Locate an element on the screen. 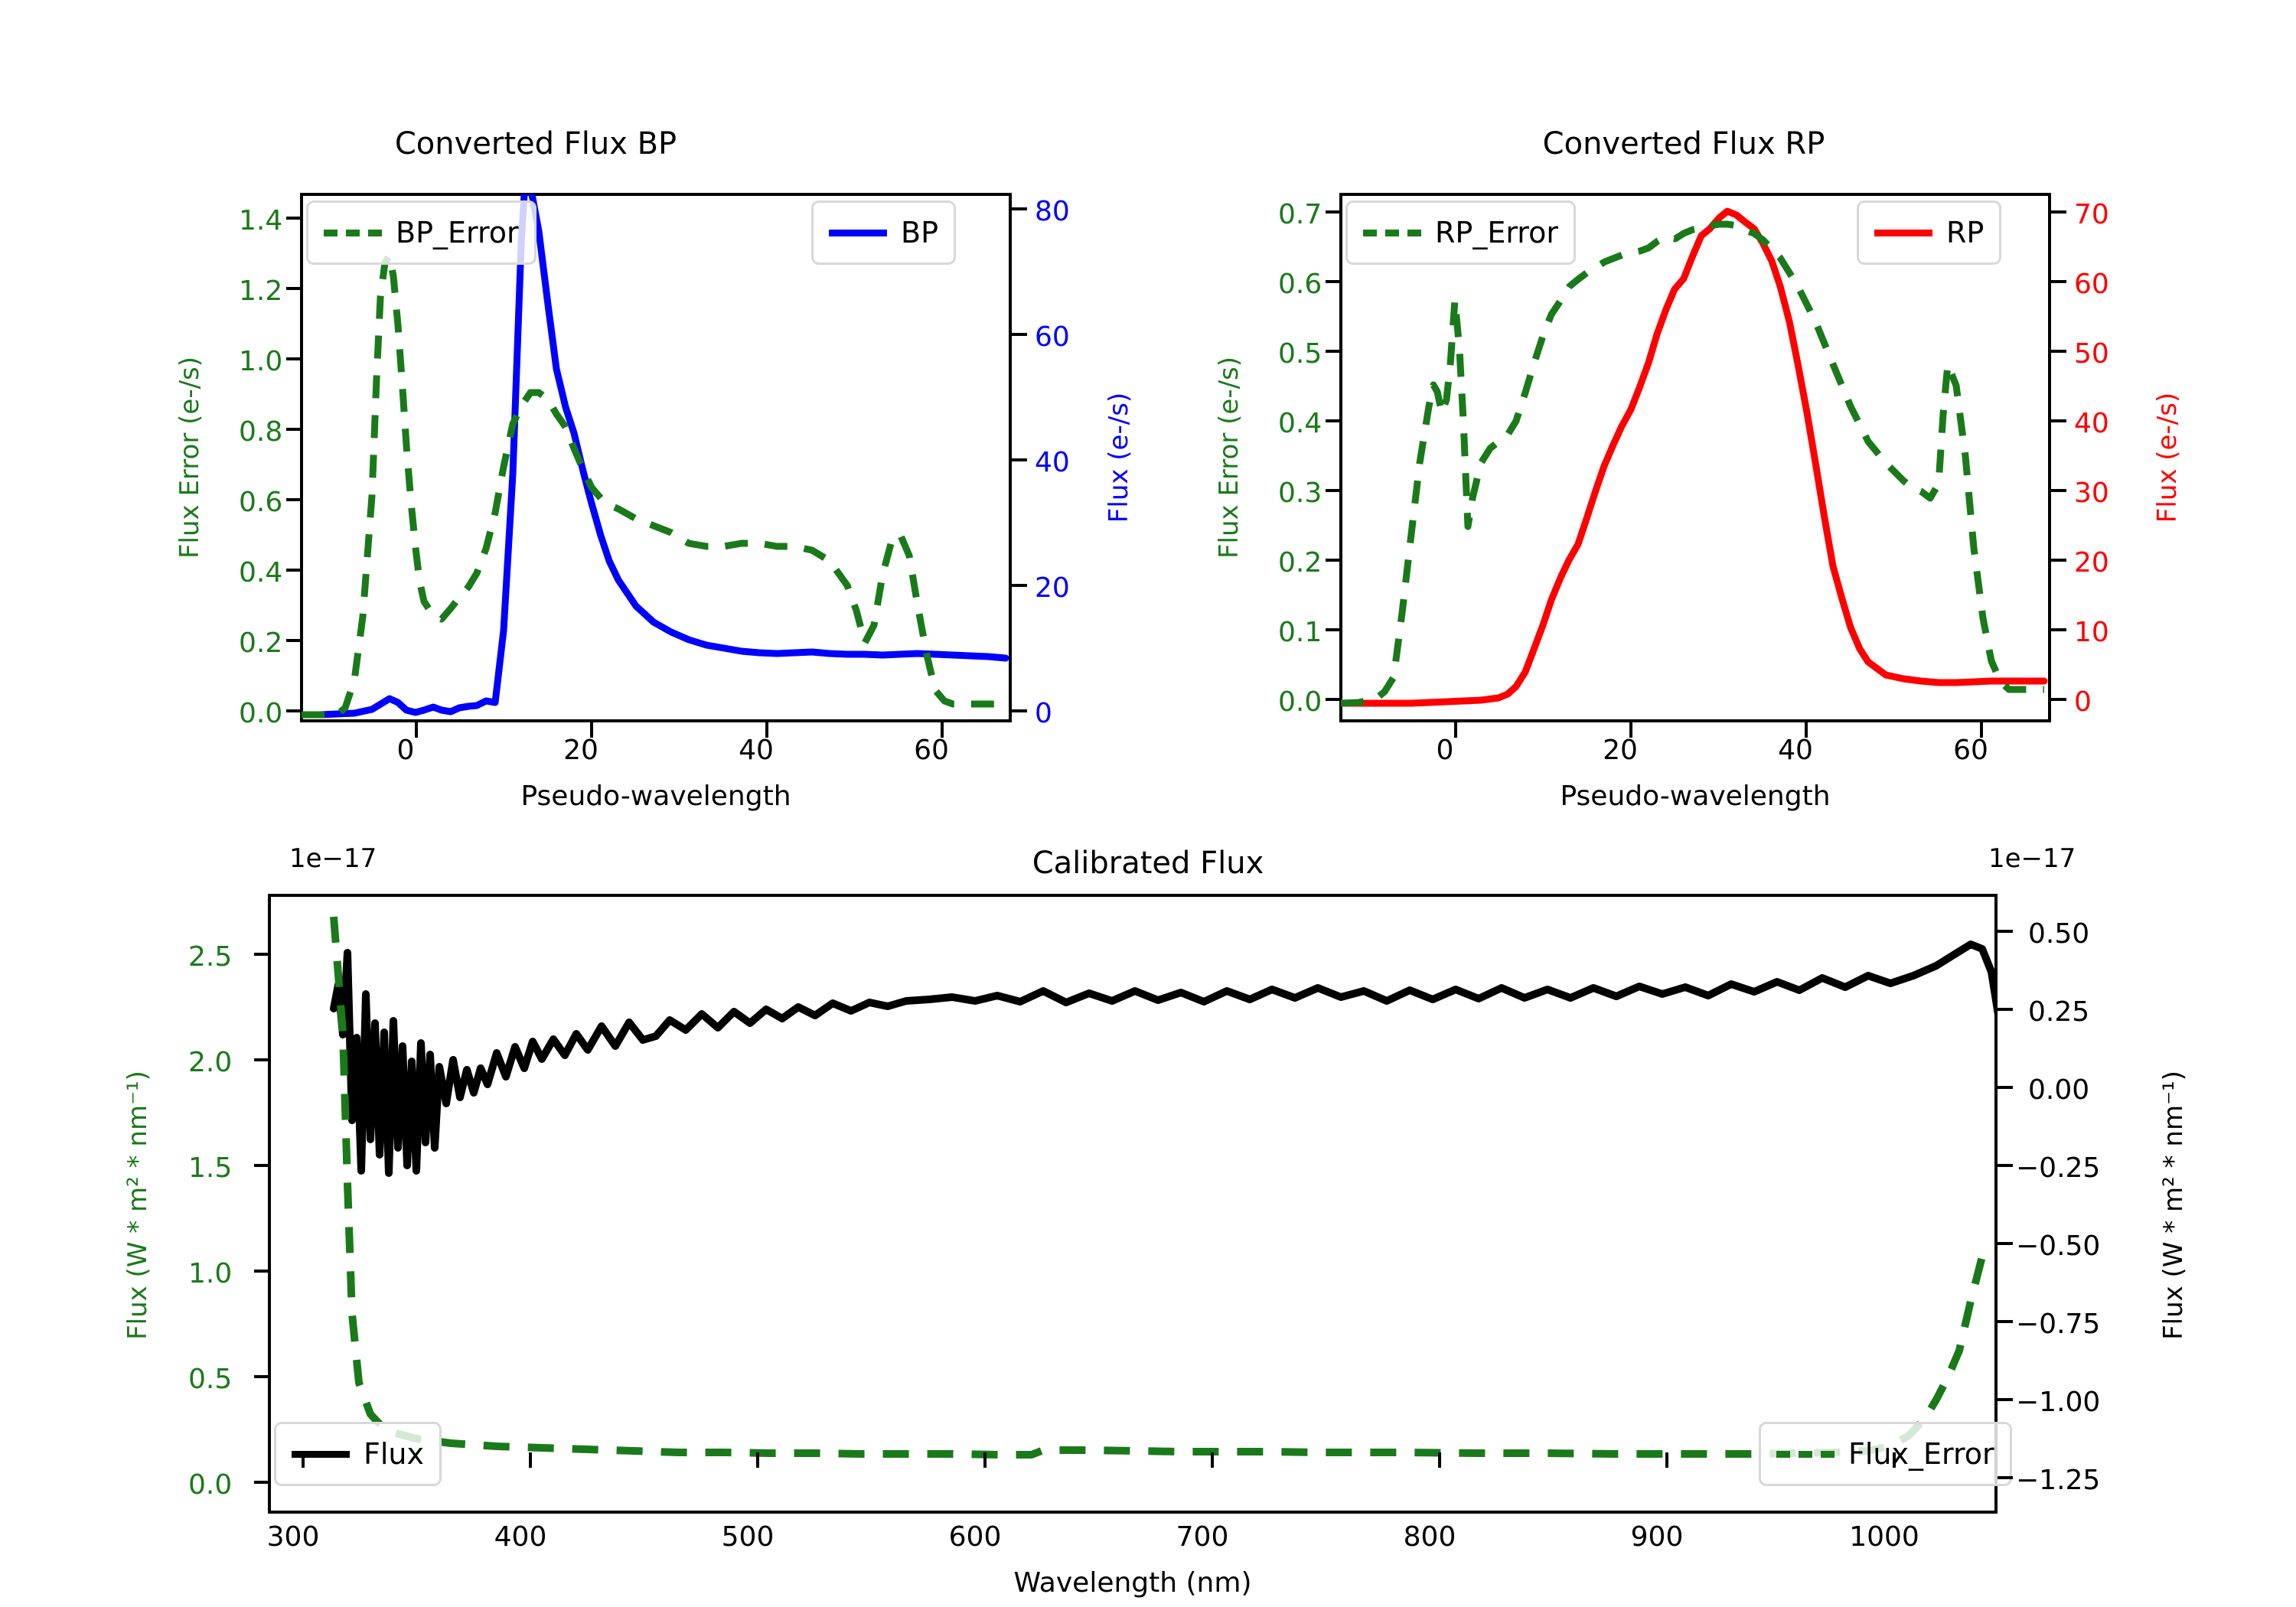 The height and width of the screenshot is (1607, 2296). calibrated-xtick-3: 600 is located at coordinates (975, 1537).